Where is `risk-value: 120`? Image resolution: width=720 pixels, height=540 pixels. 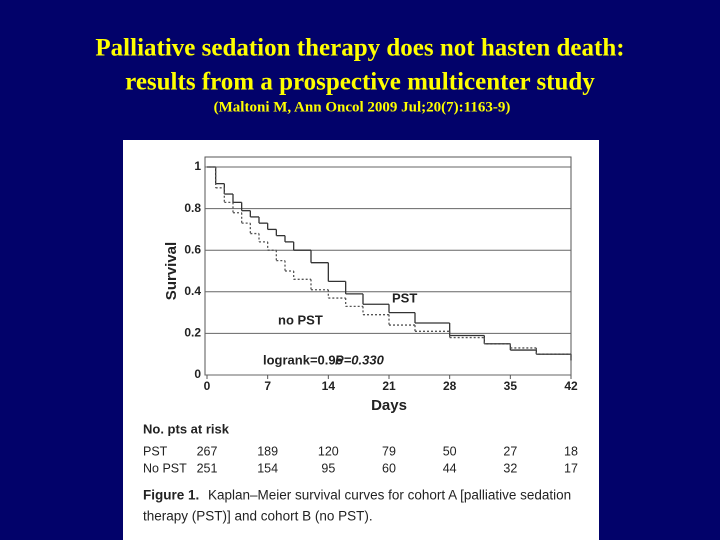
risk-value: 120 is located at coordinates (328, 451).